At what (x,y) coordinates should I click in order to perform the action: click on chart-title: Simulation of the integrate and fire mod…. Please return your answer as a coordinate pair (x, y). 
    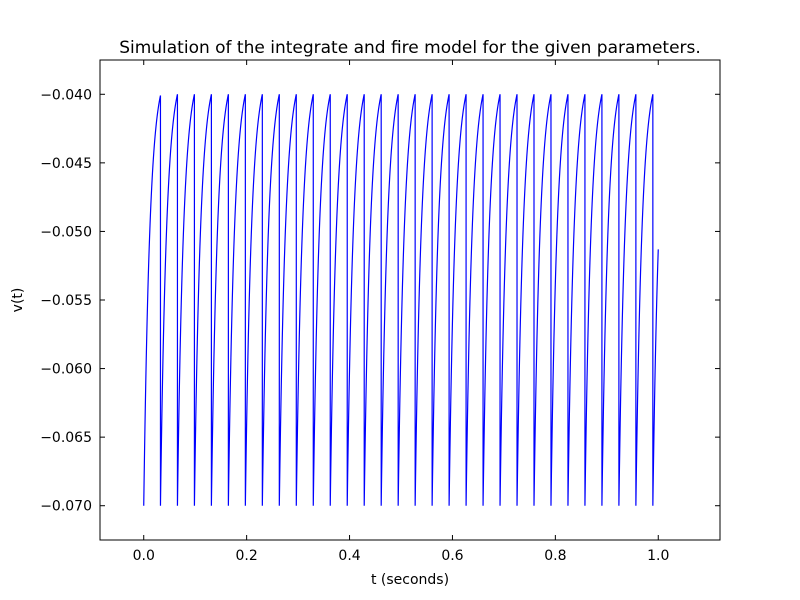
    Looking at the image, I should click on (410, 48).